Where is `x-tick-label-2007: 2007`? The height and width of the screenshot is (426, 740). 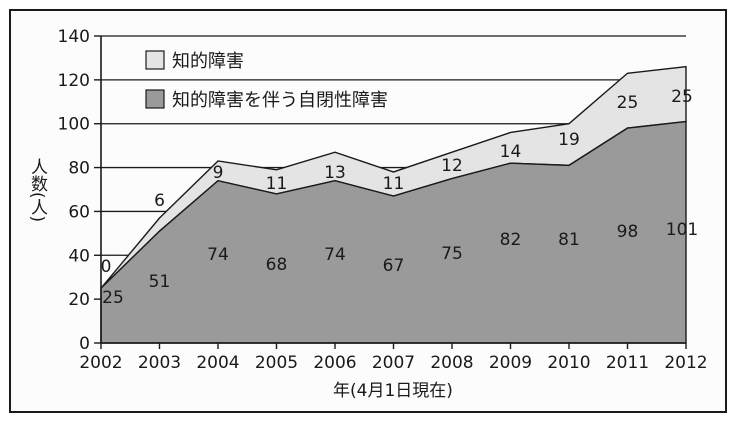
x-tick-label-2007: 2007 is located at coordinates (393, 363).